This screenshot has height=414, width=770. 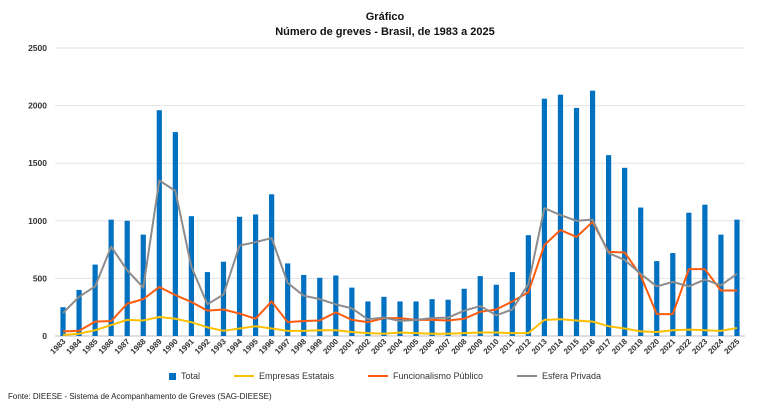 What do you see at coordinates (572, 376) in the screenshot?
I see `legend-label: Esfera Privada` at bounding box center [572, 376].